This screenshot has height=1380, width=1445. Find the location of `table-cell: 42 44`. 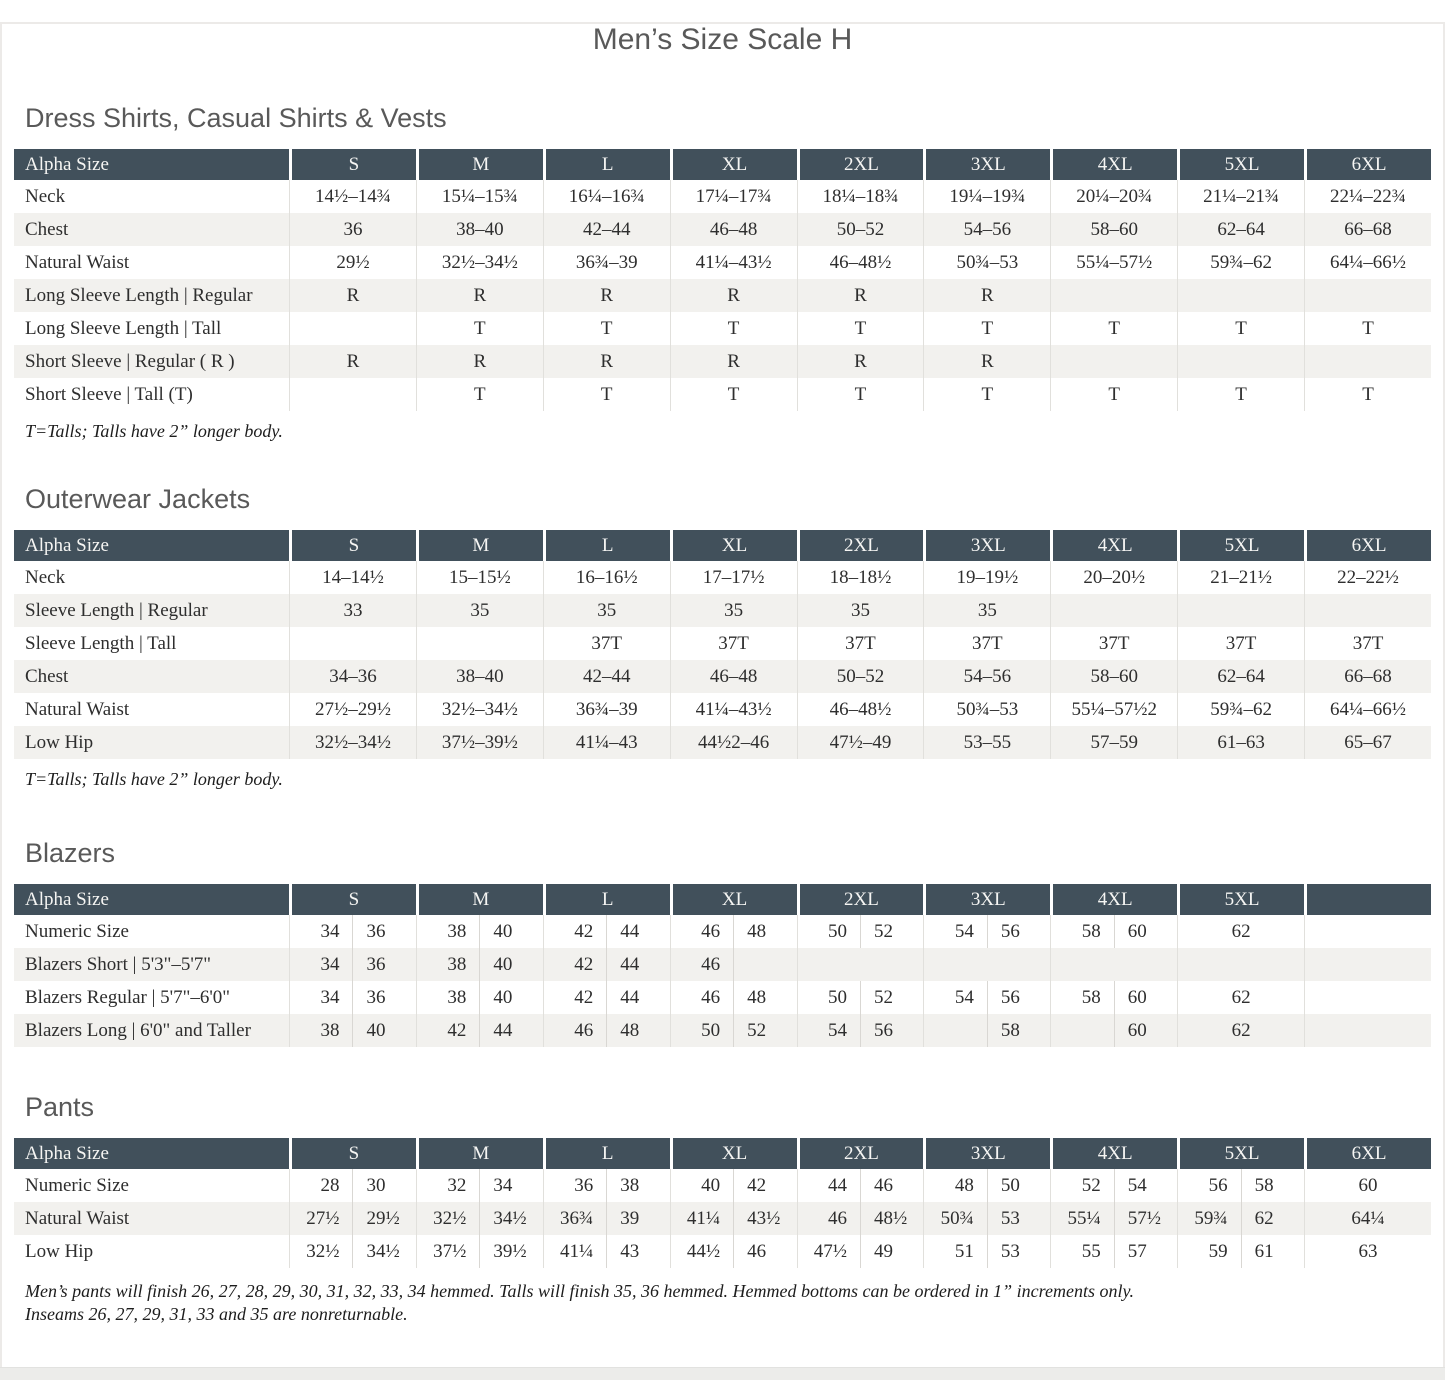

table-cell: 42 44 is located at coordinates (606, 964).